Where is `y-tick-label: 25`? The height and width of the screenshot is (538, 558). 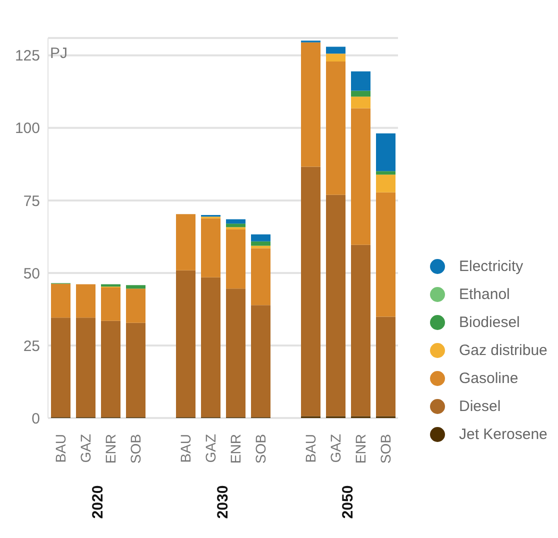 y-tick-label: 25 is located at coordinates (31, 346).